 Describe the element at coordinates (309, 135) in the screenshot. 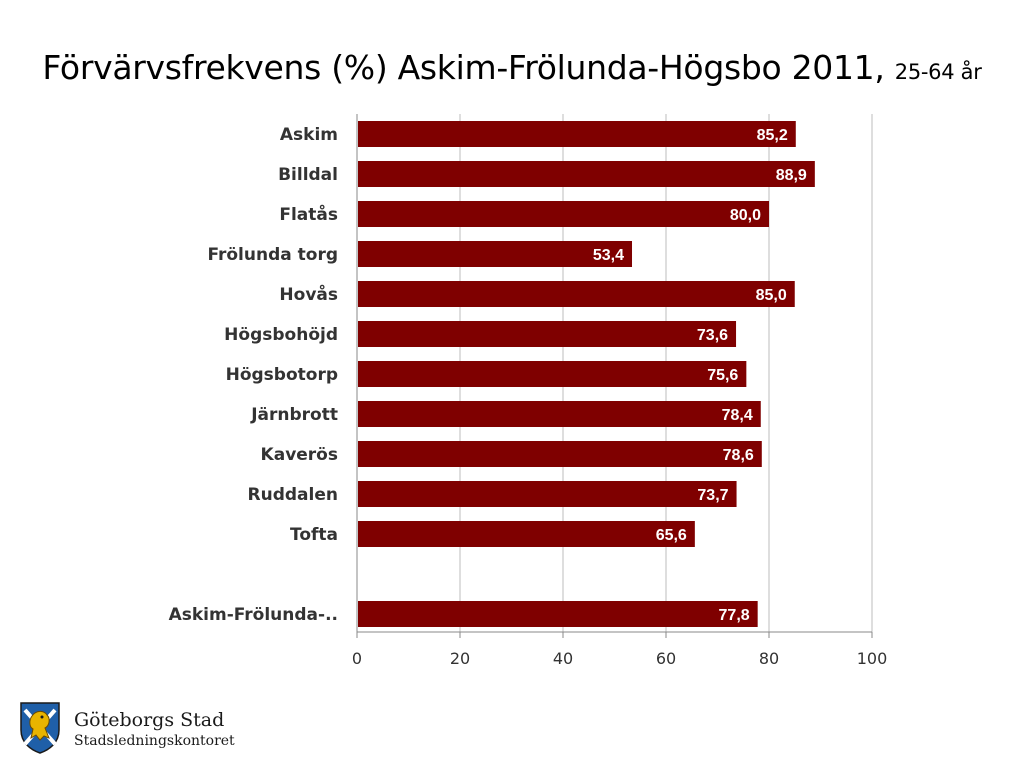

I see `category-label: Askim` at that location.